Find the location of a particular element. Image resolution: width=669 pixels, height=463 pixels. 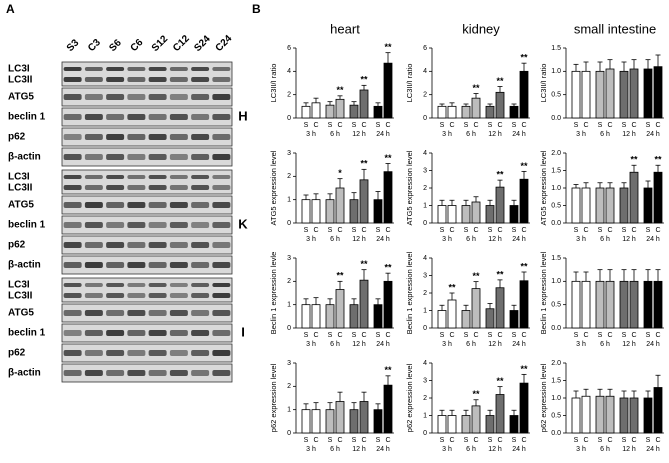

band-label: ATG5 is located at coordinates (21, 313).